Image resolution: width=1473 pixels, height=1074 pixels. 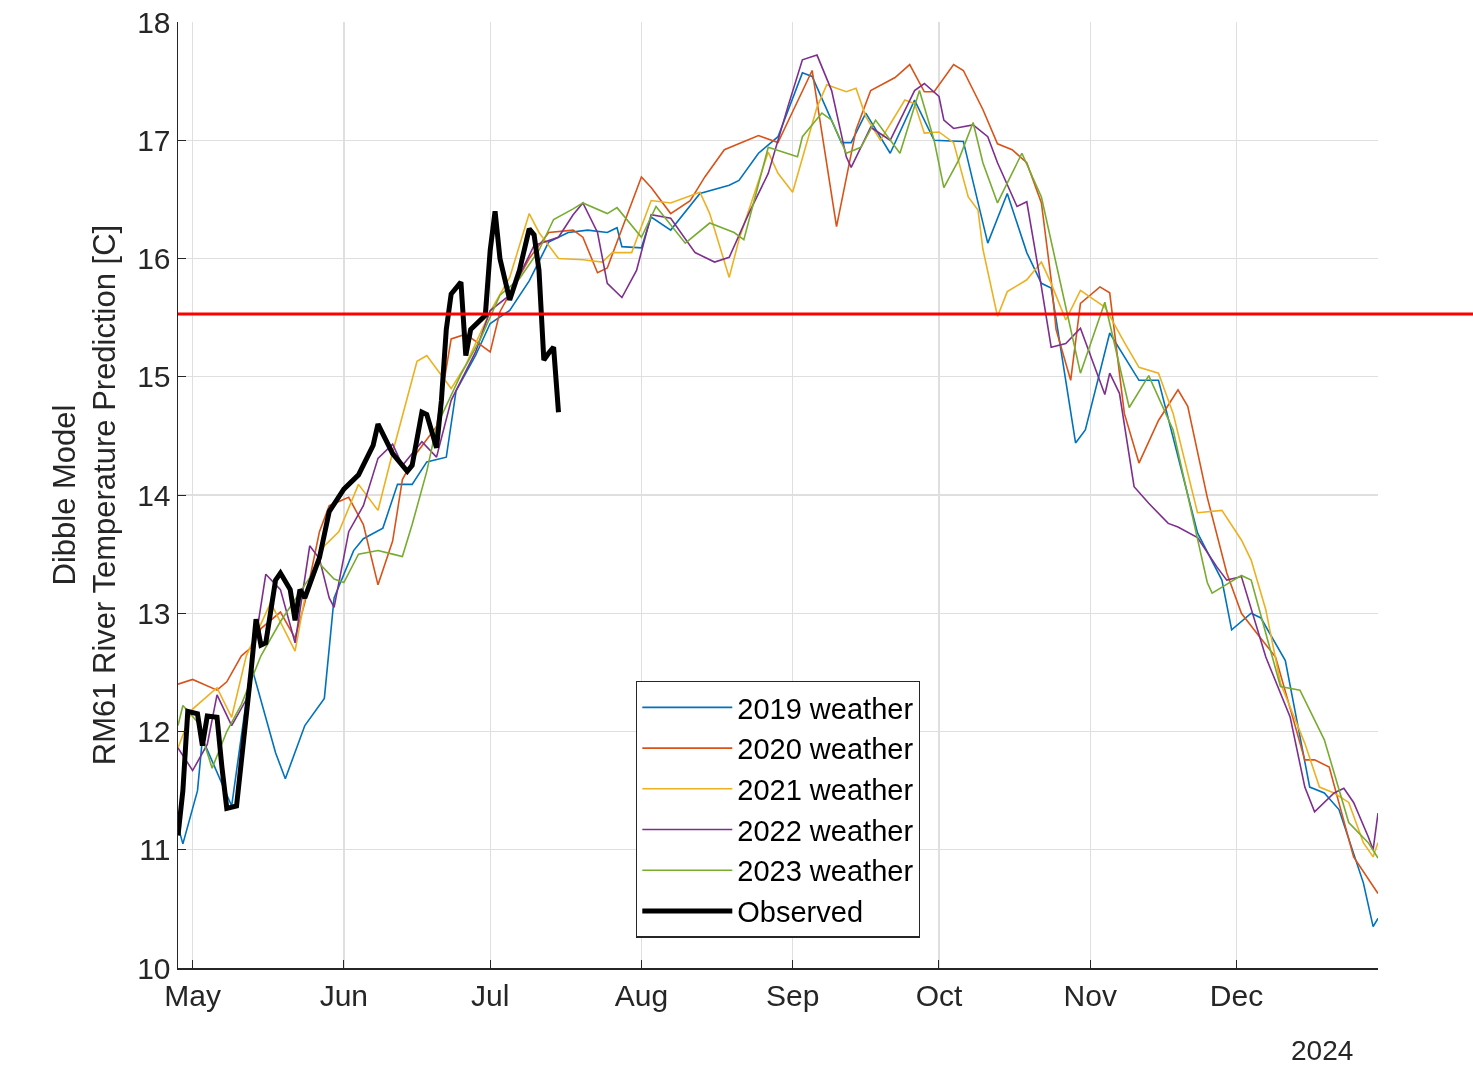 What do you see at coordinates (154, 731) in the screenshot?
I see `y-tick-label: 12` at bounding box center [154, 731].